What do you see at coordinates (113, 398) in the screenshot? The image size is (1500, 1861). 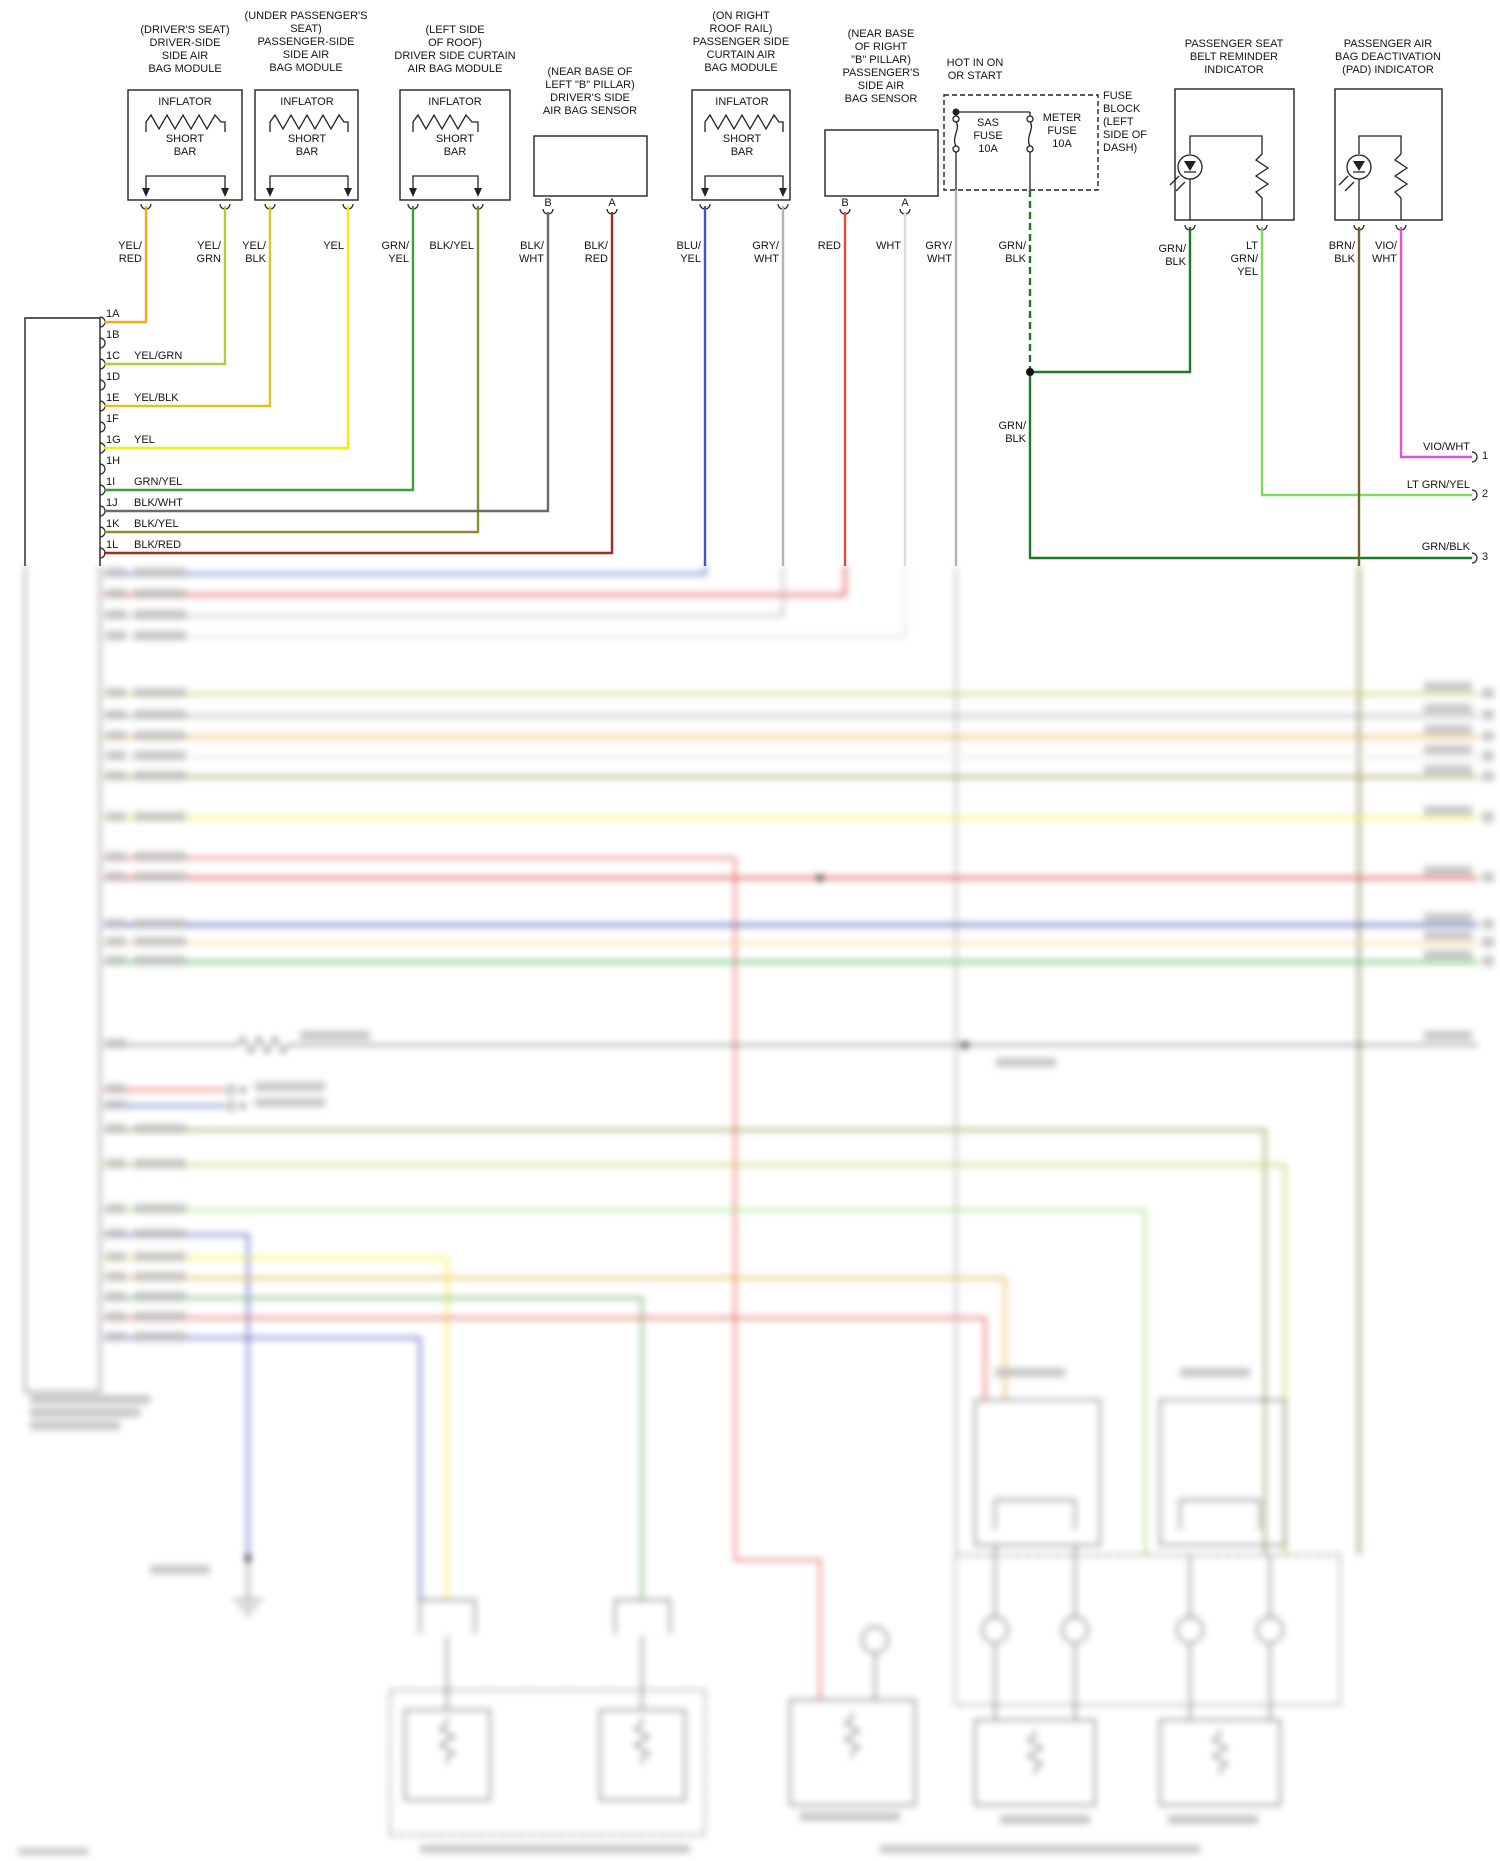 I see `pin-id: 1E` at bounding box center [113, 398].